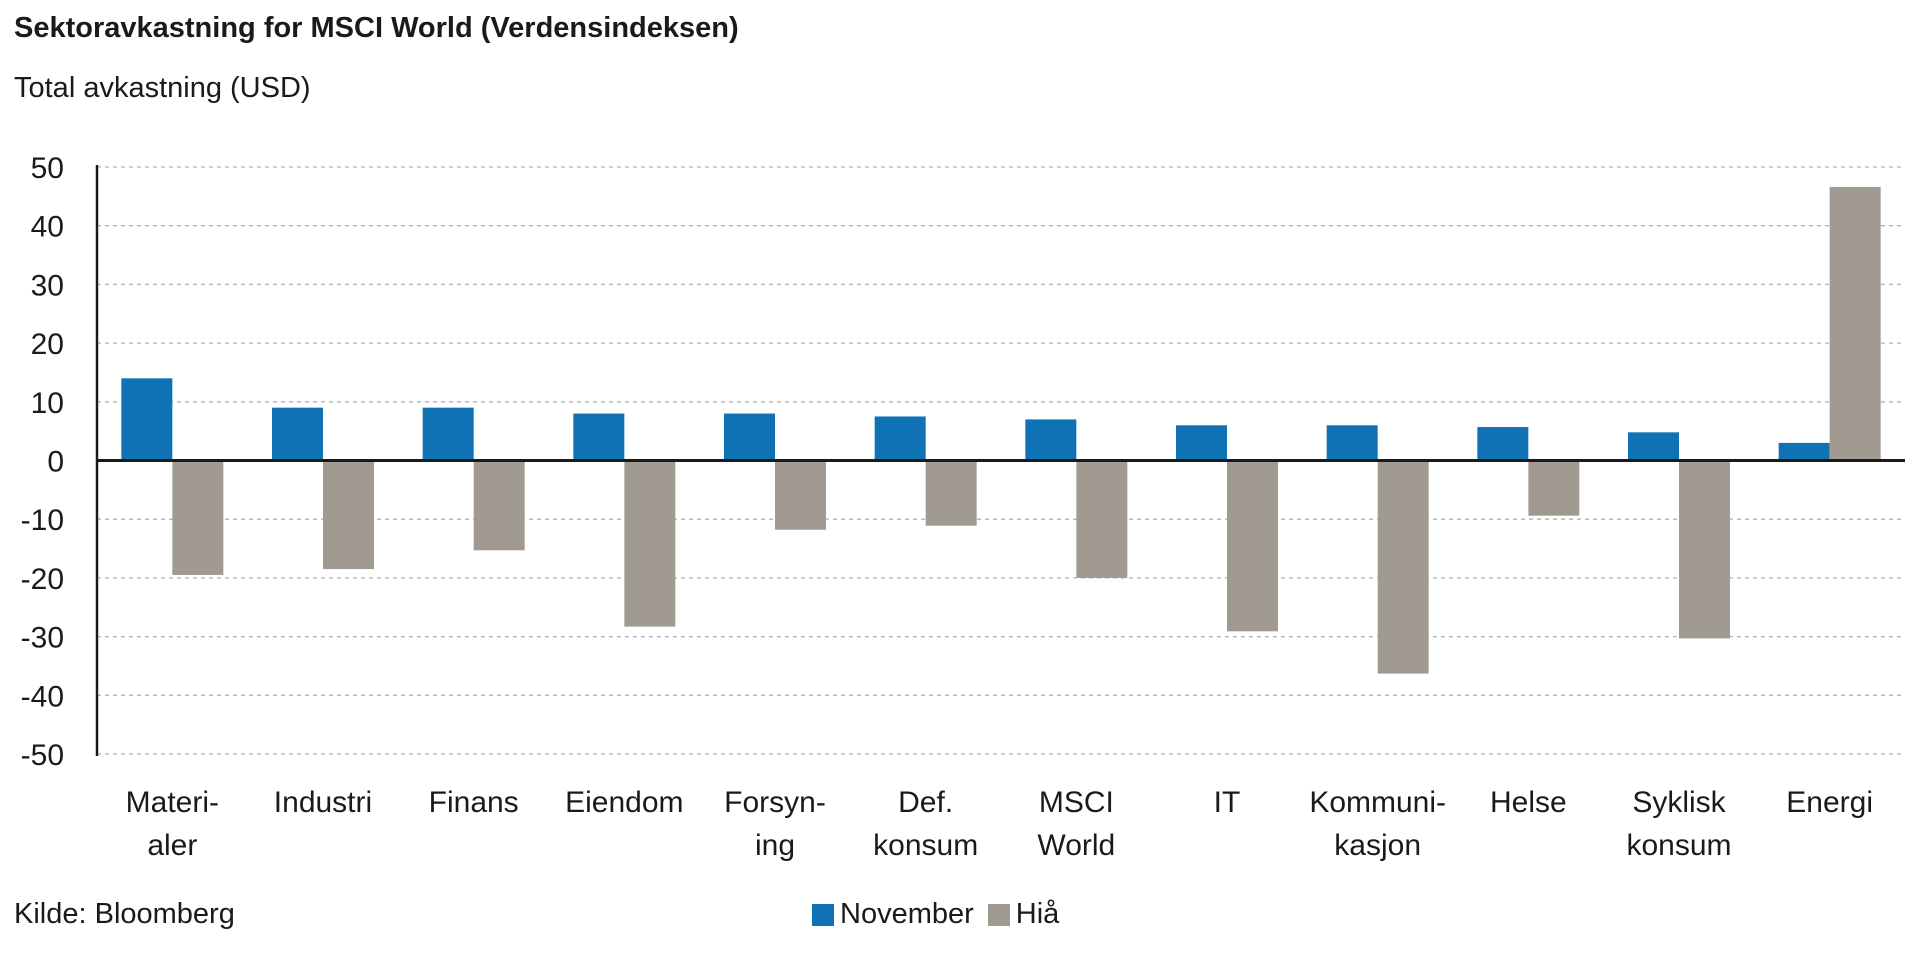  Describe the element at coordinates (823, 914) in the screenshot. I see `legend-swatch-november` at that location.